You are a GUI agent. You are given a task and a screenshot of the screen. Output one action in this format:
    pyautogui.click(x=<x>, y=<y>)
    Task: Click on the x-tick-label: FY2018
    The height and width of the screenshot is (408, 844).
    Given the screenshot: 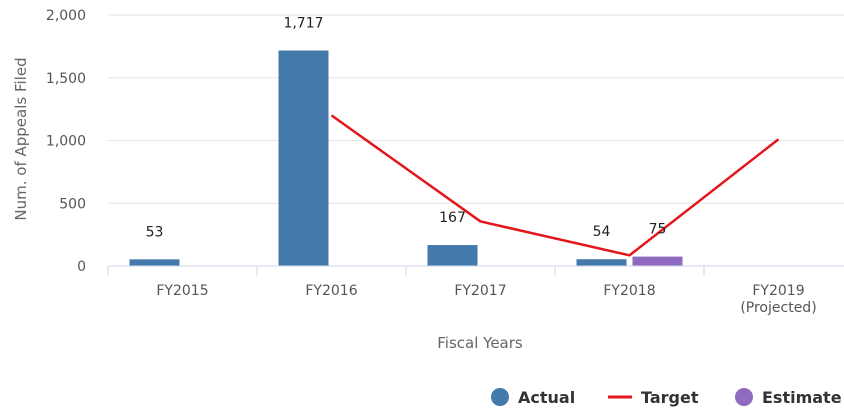 What is the action you would take?
    pyautogui.click(x=629, y=291)
    